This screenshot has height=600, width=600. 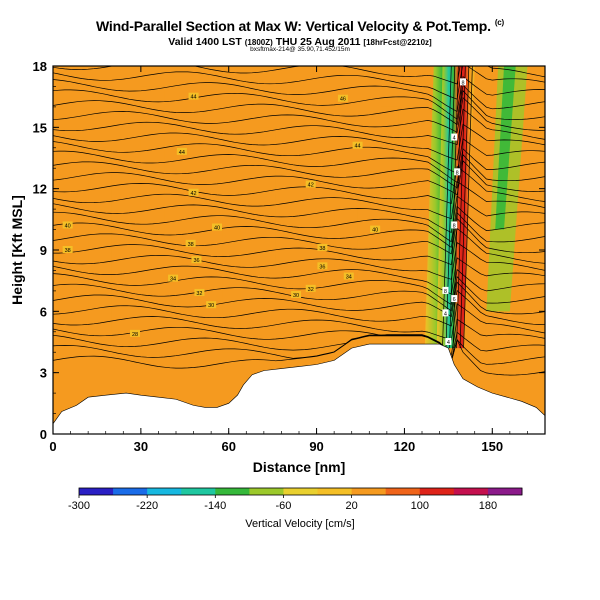 What do you see at coordinates (284, 506) in the screenshot?
I see `colorbar-tick-label: -60` at bounding box center [284, 506].